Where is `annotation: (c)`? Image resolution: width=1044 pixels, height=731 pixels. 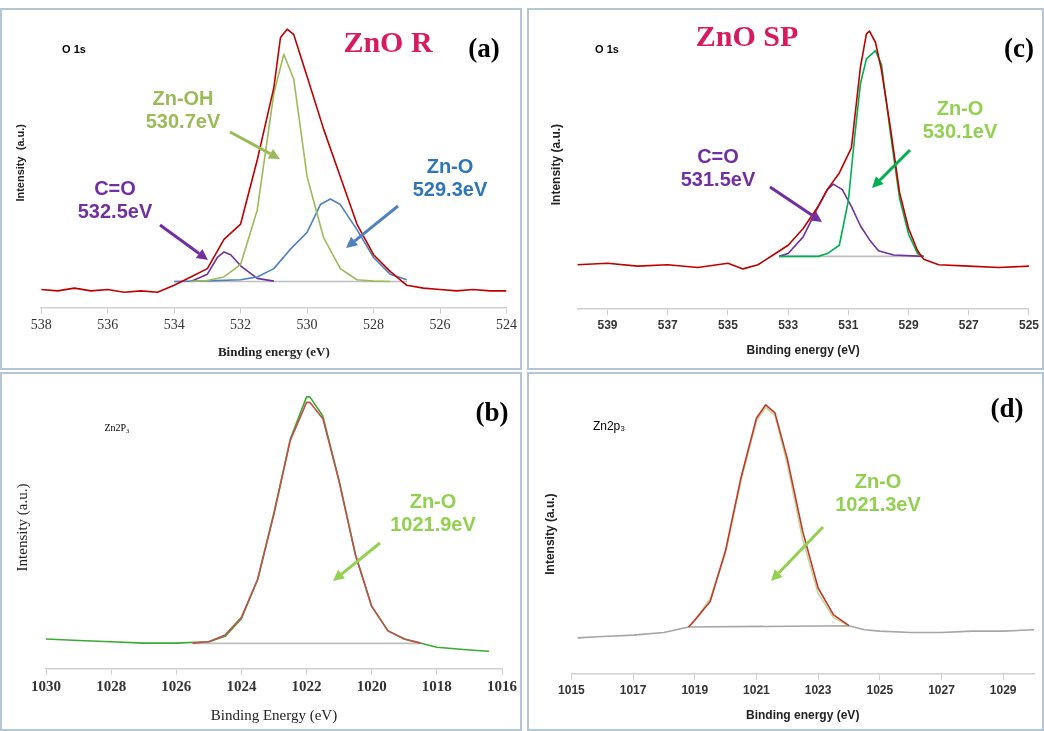
annotation: (c) is located at coordinates (1019, 48).